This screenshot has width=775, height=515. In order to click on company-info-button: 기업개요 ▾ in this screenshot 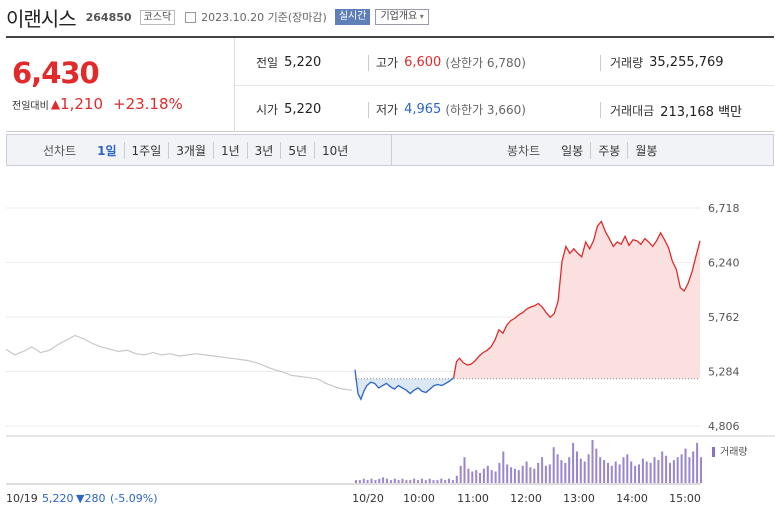, I will do `click(402, 17)`.